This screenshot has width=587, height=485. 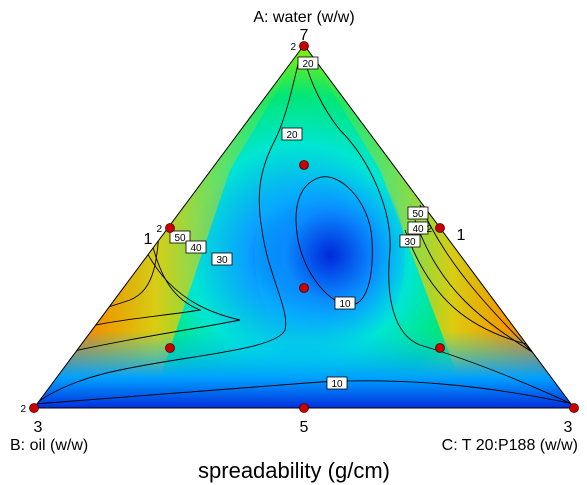 I want to click on bottom-mid-value: 5, so click(x=304, y=427).